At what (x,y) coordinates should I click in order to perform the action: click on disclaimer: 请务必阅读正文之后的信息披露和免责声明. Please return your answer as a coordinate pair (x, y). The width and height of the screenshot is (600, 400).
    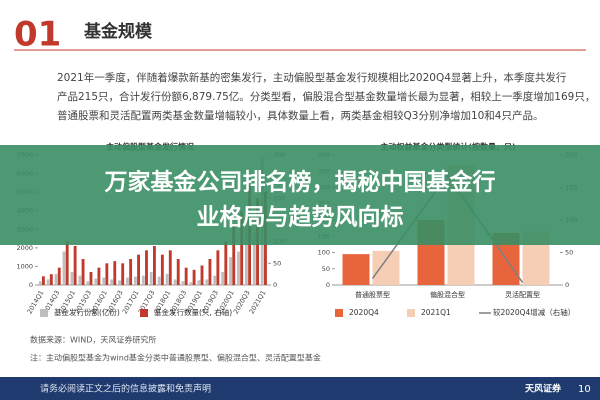
    Looking at the image, I should click on (125, 389).